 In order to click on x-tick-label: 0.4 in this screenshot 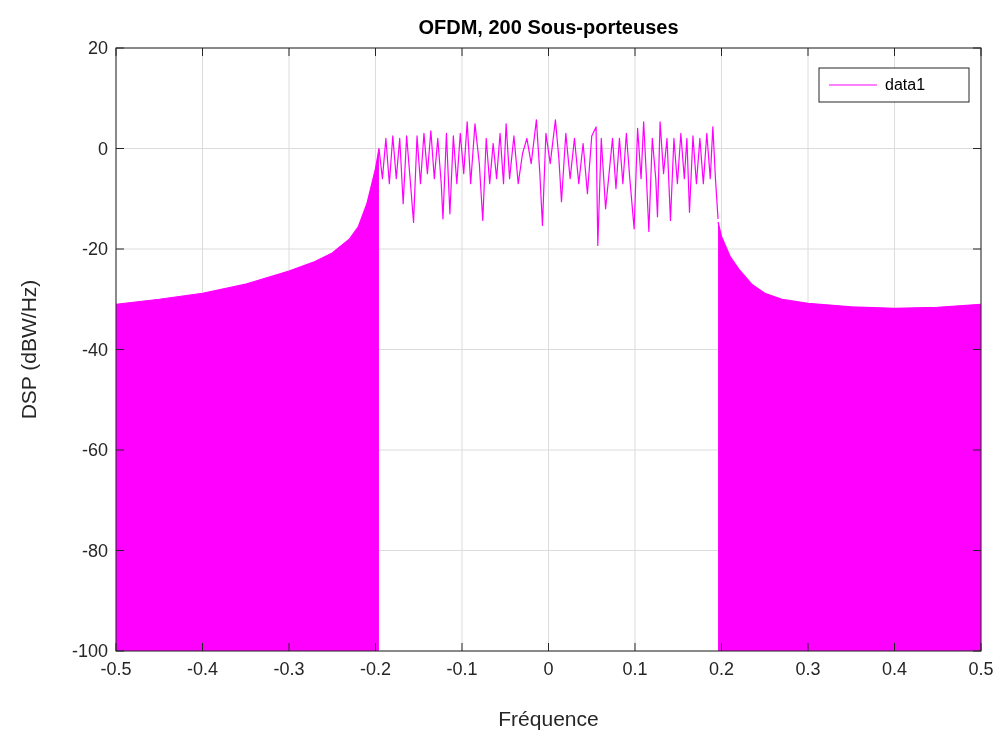, I will do `click(894, 669)`.